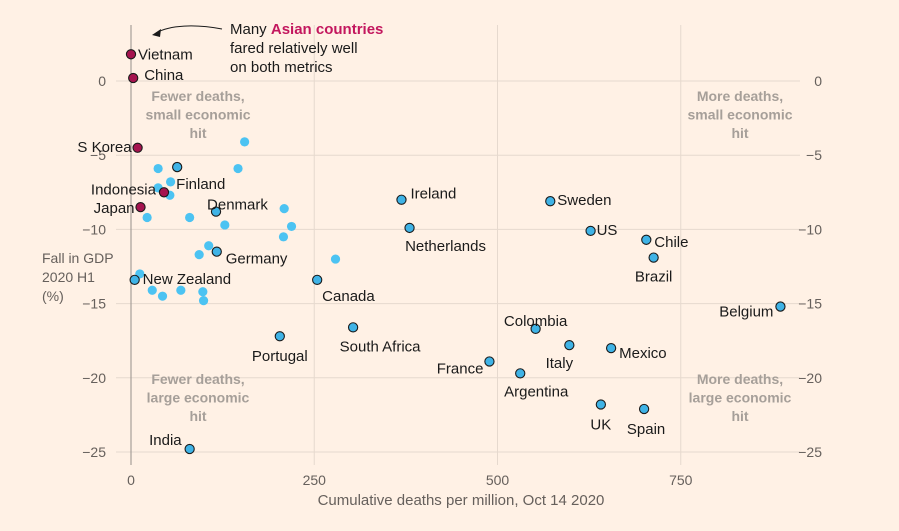  I want to click on point-finland, so click(177, 167).